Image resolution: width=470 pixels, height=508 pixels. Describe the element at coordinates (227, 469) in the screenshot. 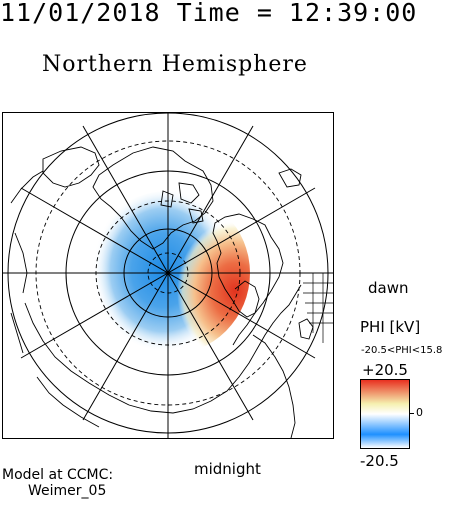

I see `midnight-label: midnight` at that location.